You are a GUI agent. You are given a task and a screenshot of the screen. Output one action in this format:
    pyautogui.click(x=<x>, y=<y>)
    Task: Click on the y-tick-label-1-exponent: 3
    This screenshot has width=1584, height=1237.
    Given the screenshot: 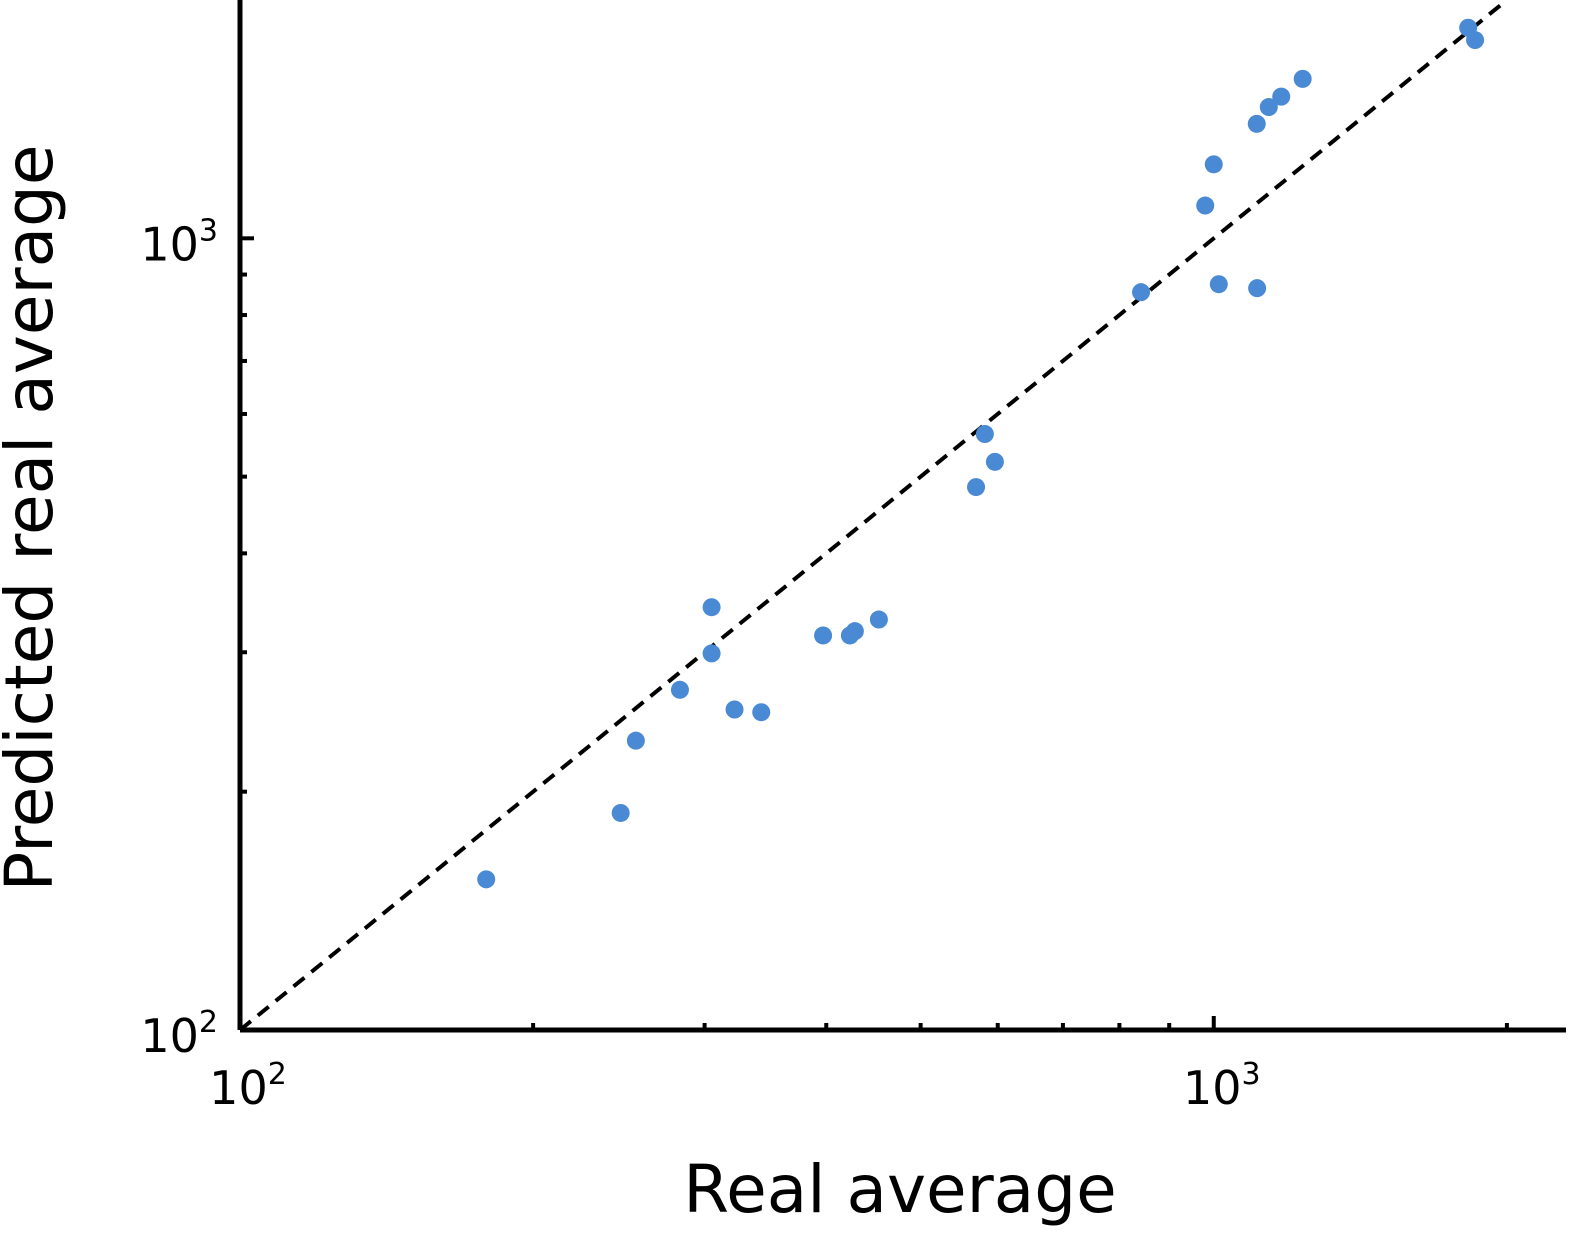 What is the action you would take?
    pyautogui.click(x=208, y=230)
    